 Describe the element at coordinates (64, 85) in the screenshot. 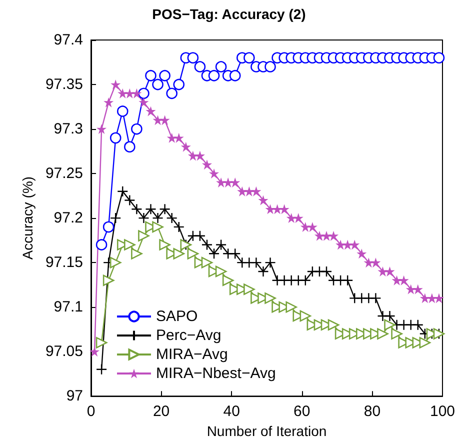

I see `y-tick-label: 97.35` at that location.